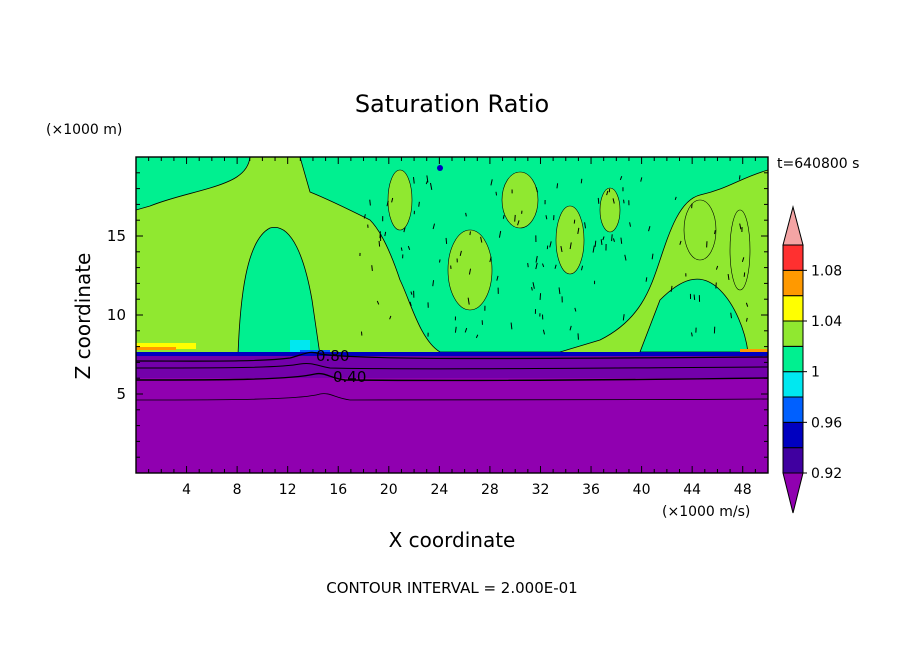 Image resolution: width=904 pixels, height=654 pixels. I want to click on x-tick-label: 20, so click(389, 490).